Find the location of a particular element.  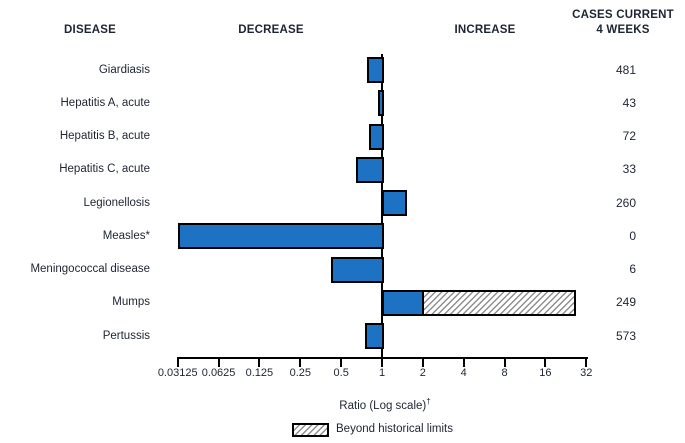

x-tick-0.0625 is located at coordinates (218, 362).